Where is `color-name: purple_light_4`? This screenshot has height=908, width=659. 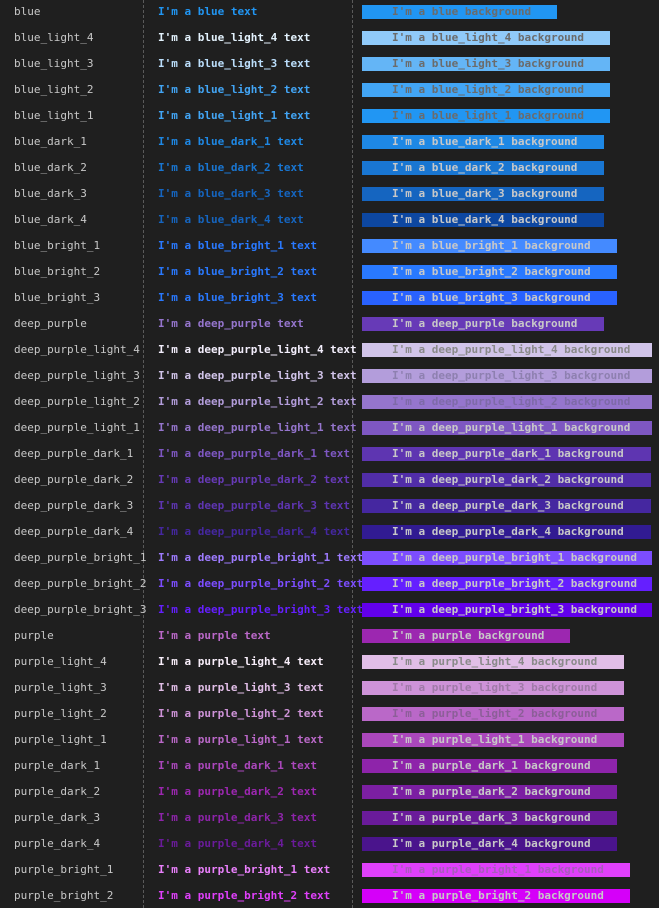
color-name: purple_light_4 is located at coordinates (60, 661).